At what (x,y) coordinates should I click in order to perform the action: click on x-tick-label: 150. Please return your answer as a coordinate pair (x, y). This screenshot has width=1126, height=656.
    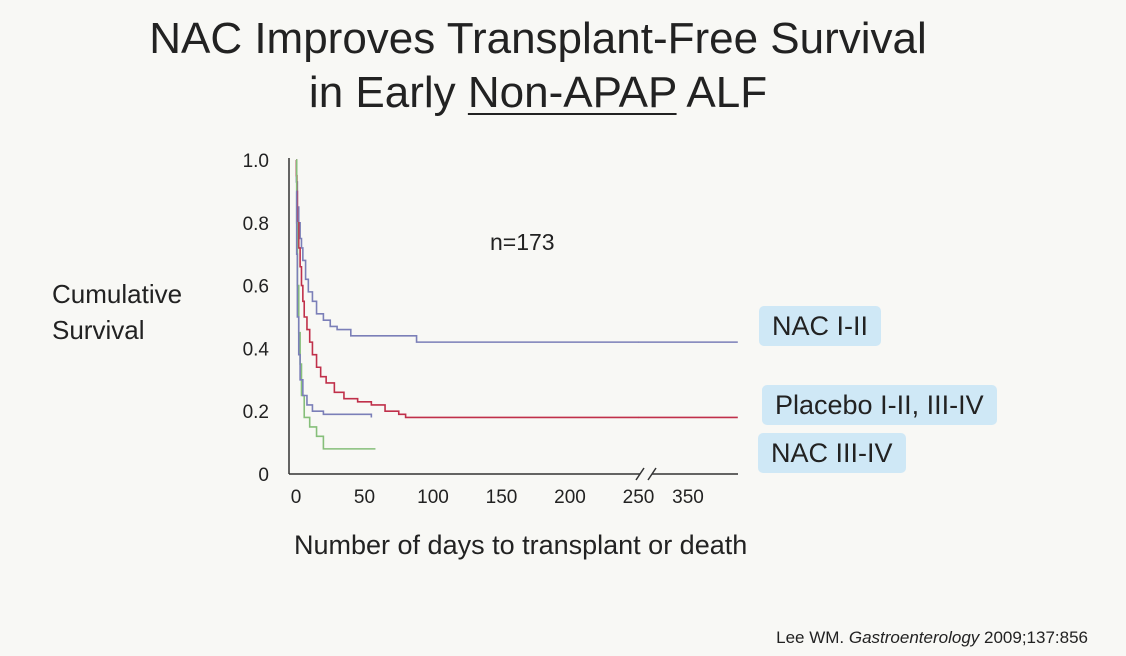
    Looking at the image, I should click on (502, 497).